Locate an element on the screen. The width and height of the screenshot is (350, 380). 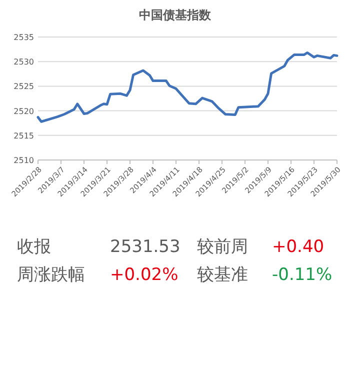
text: 较前周 is located at coordinates (222, 247).